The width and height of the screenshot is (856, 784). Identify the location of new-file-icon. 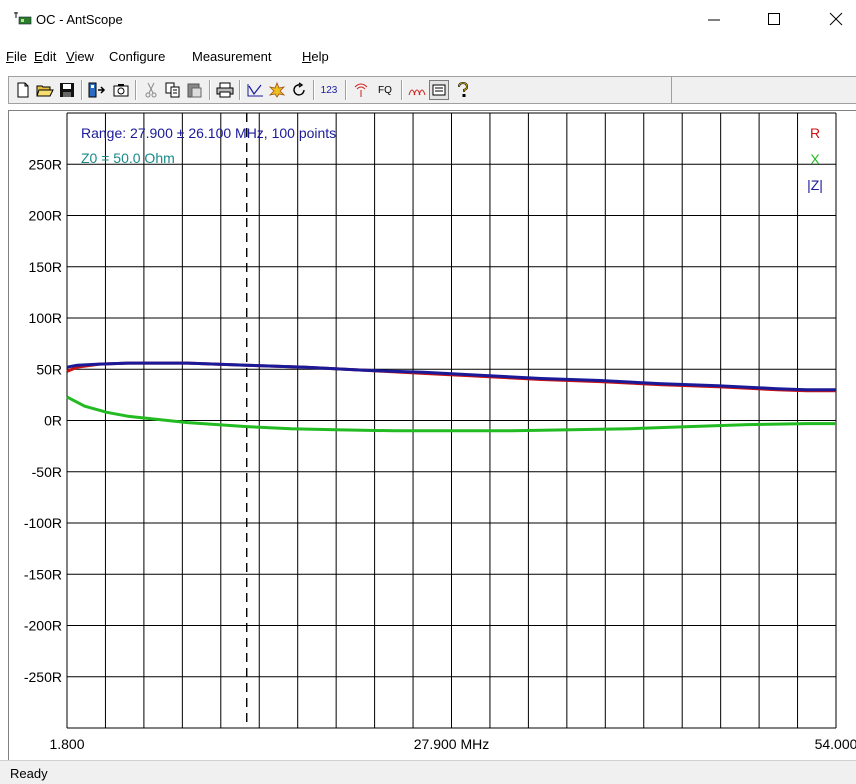
(23, 90).